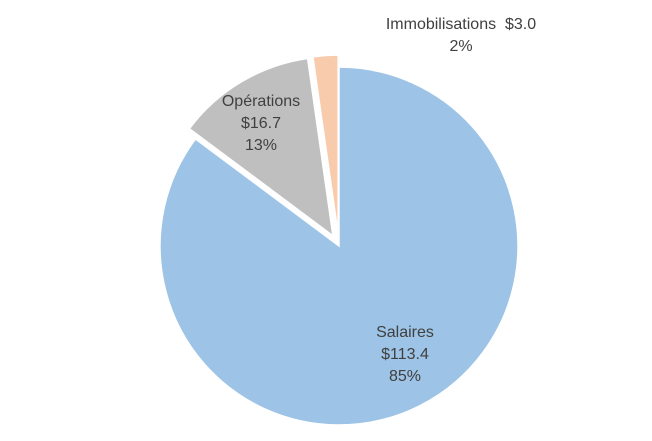 This screenshot has height=441, width=652. I want to click on pie-slice-immobilisations, so click(325, 144).